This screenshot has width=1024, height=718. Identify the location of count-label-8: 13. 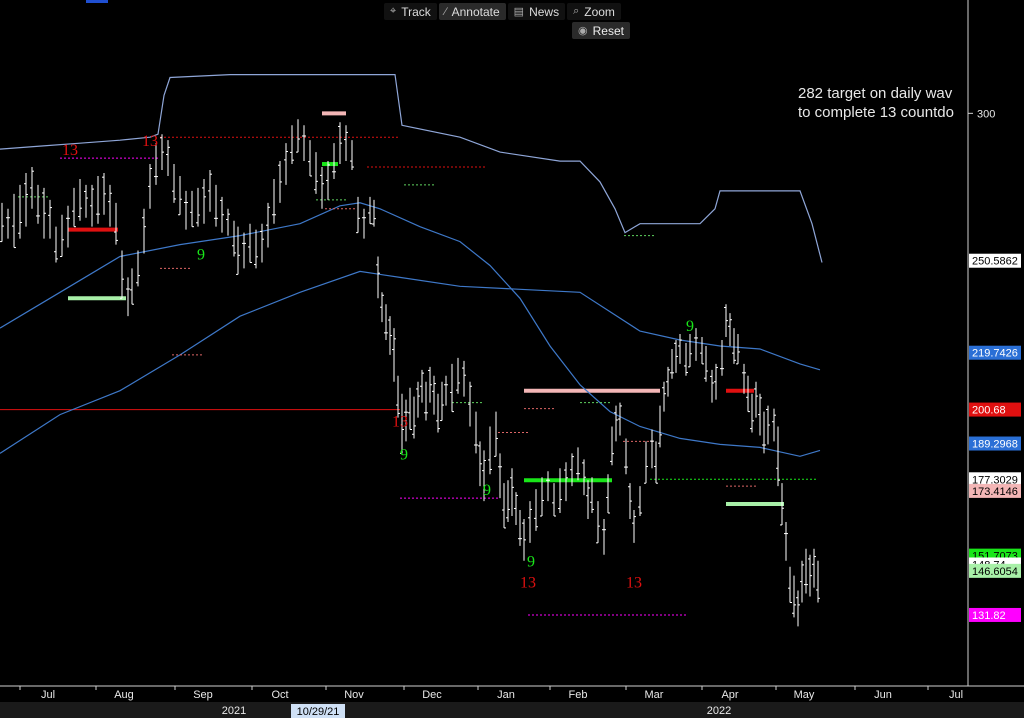
(634, 583).